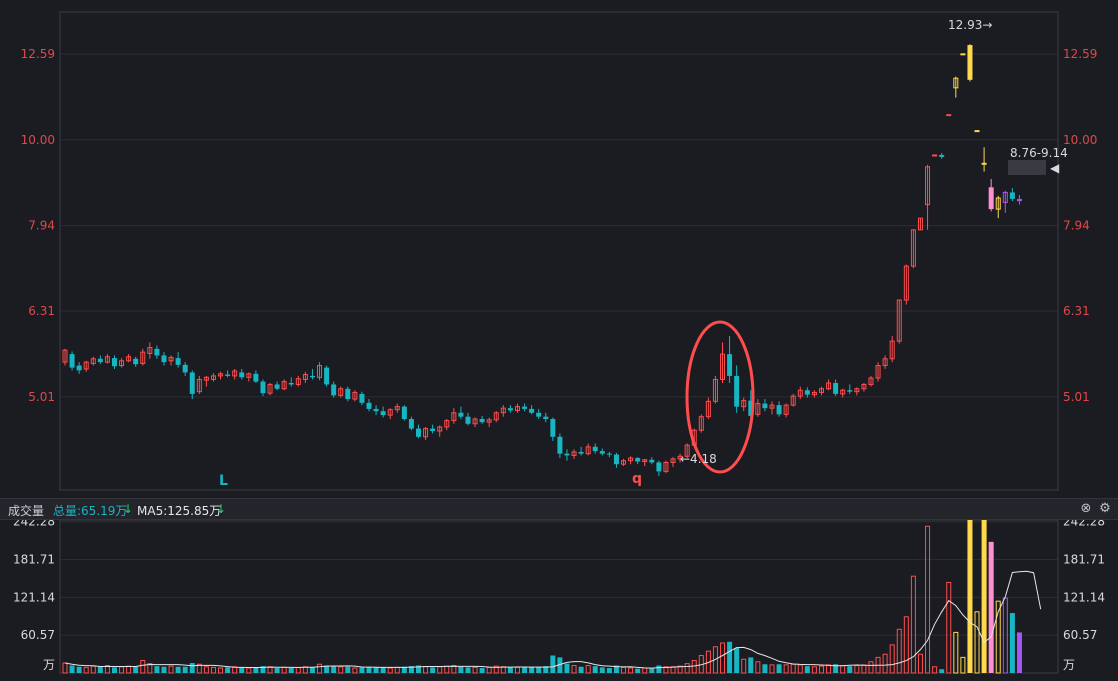 The height and width of the screenshot is (681, 1118). Describe the element at coordinates (41, 226) in the screenshot. I see `price-tick-left: 7.94` at that location.